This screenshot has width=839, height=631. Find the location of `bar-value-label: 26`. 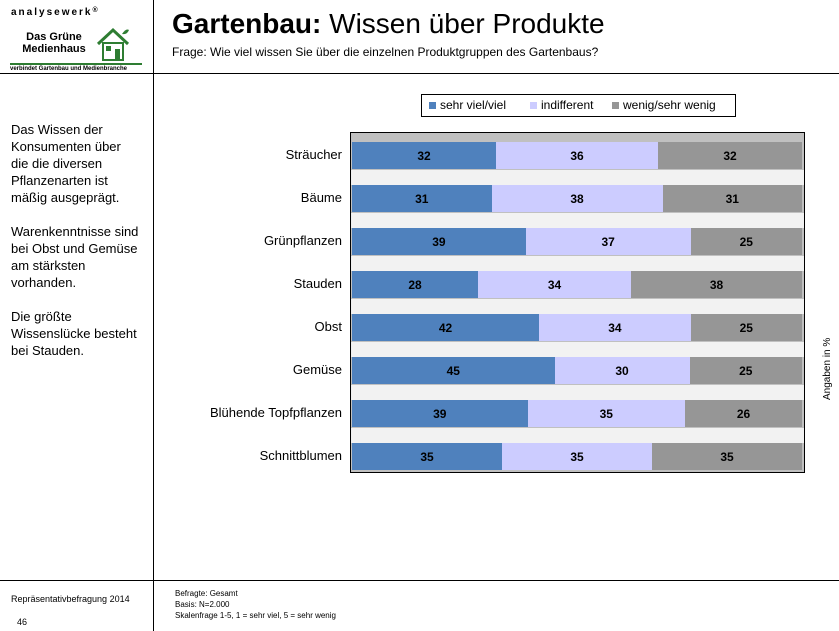

bar-value-label: 26 is located at coordinates (743, 413).